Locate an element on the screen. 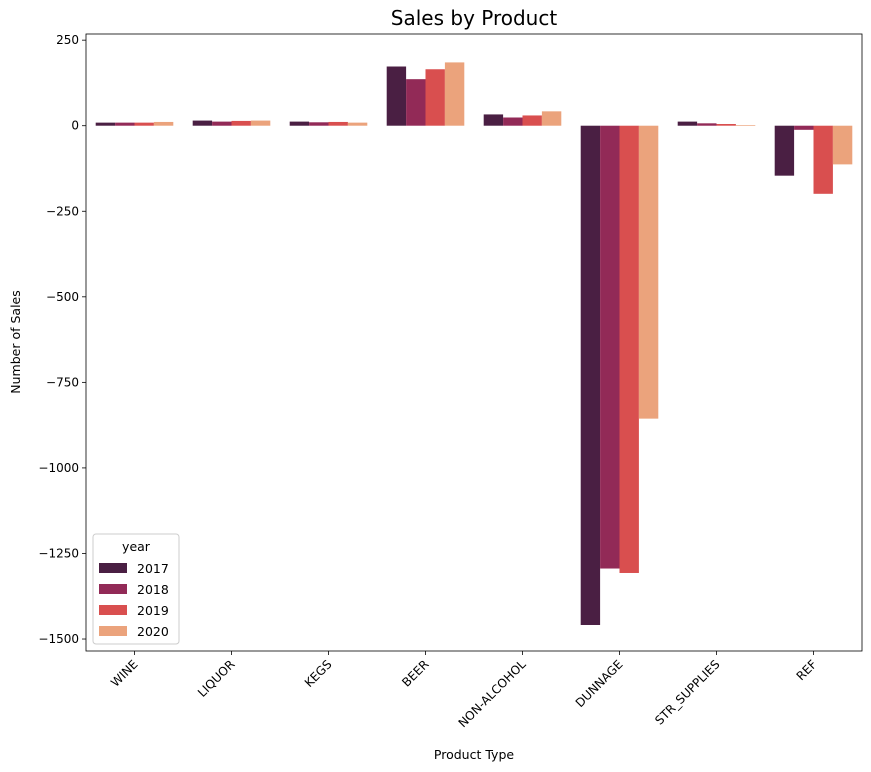  legend-box is located at coordinates (136, 589).